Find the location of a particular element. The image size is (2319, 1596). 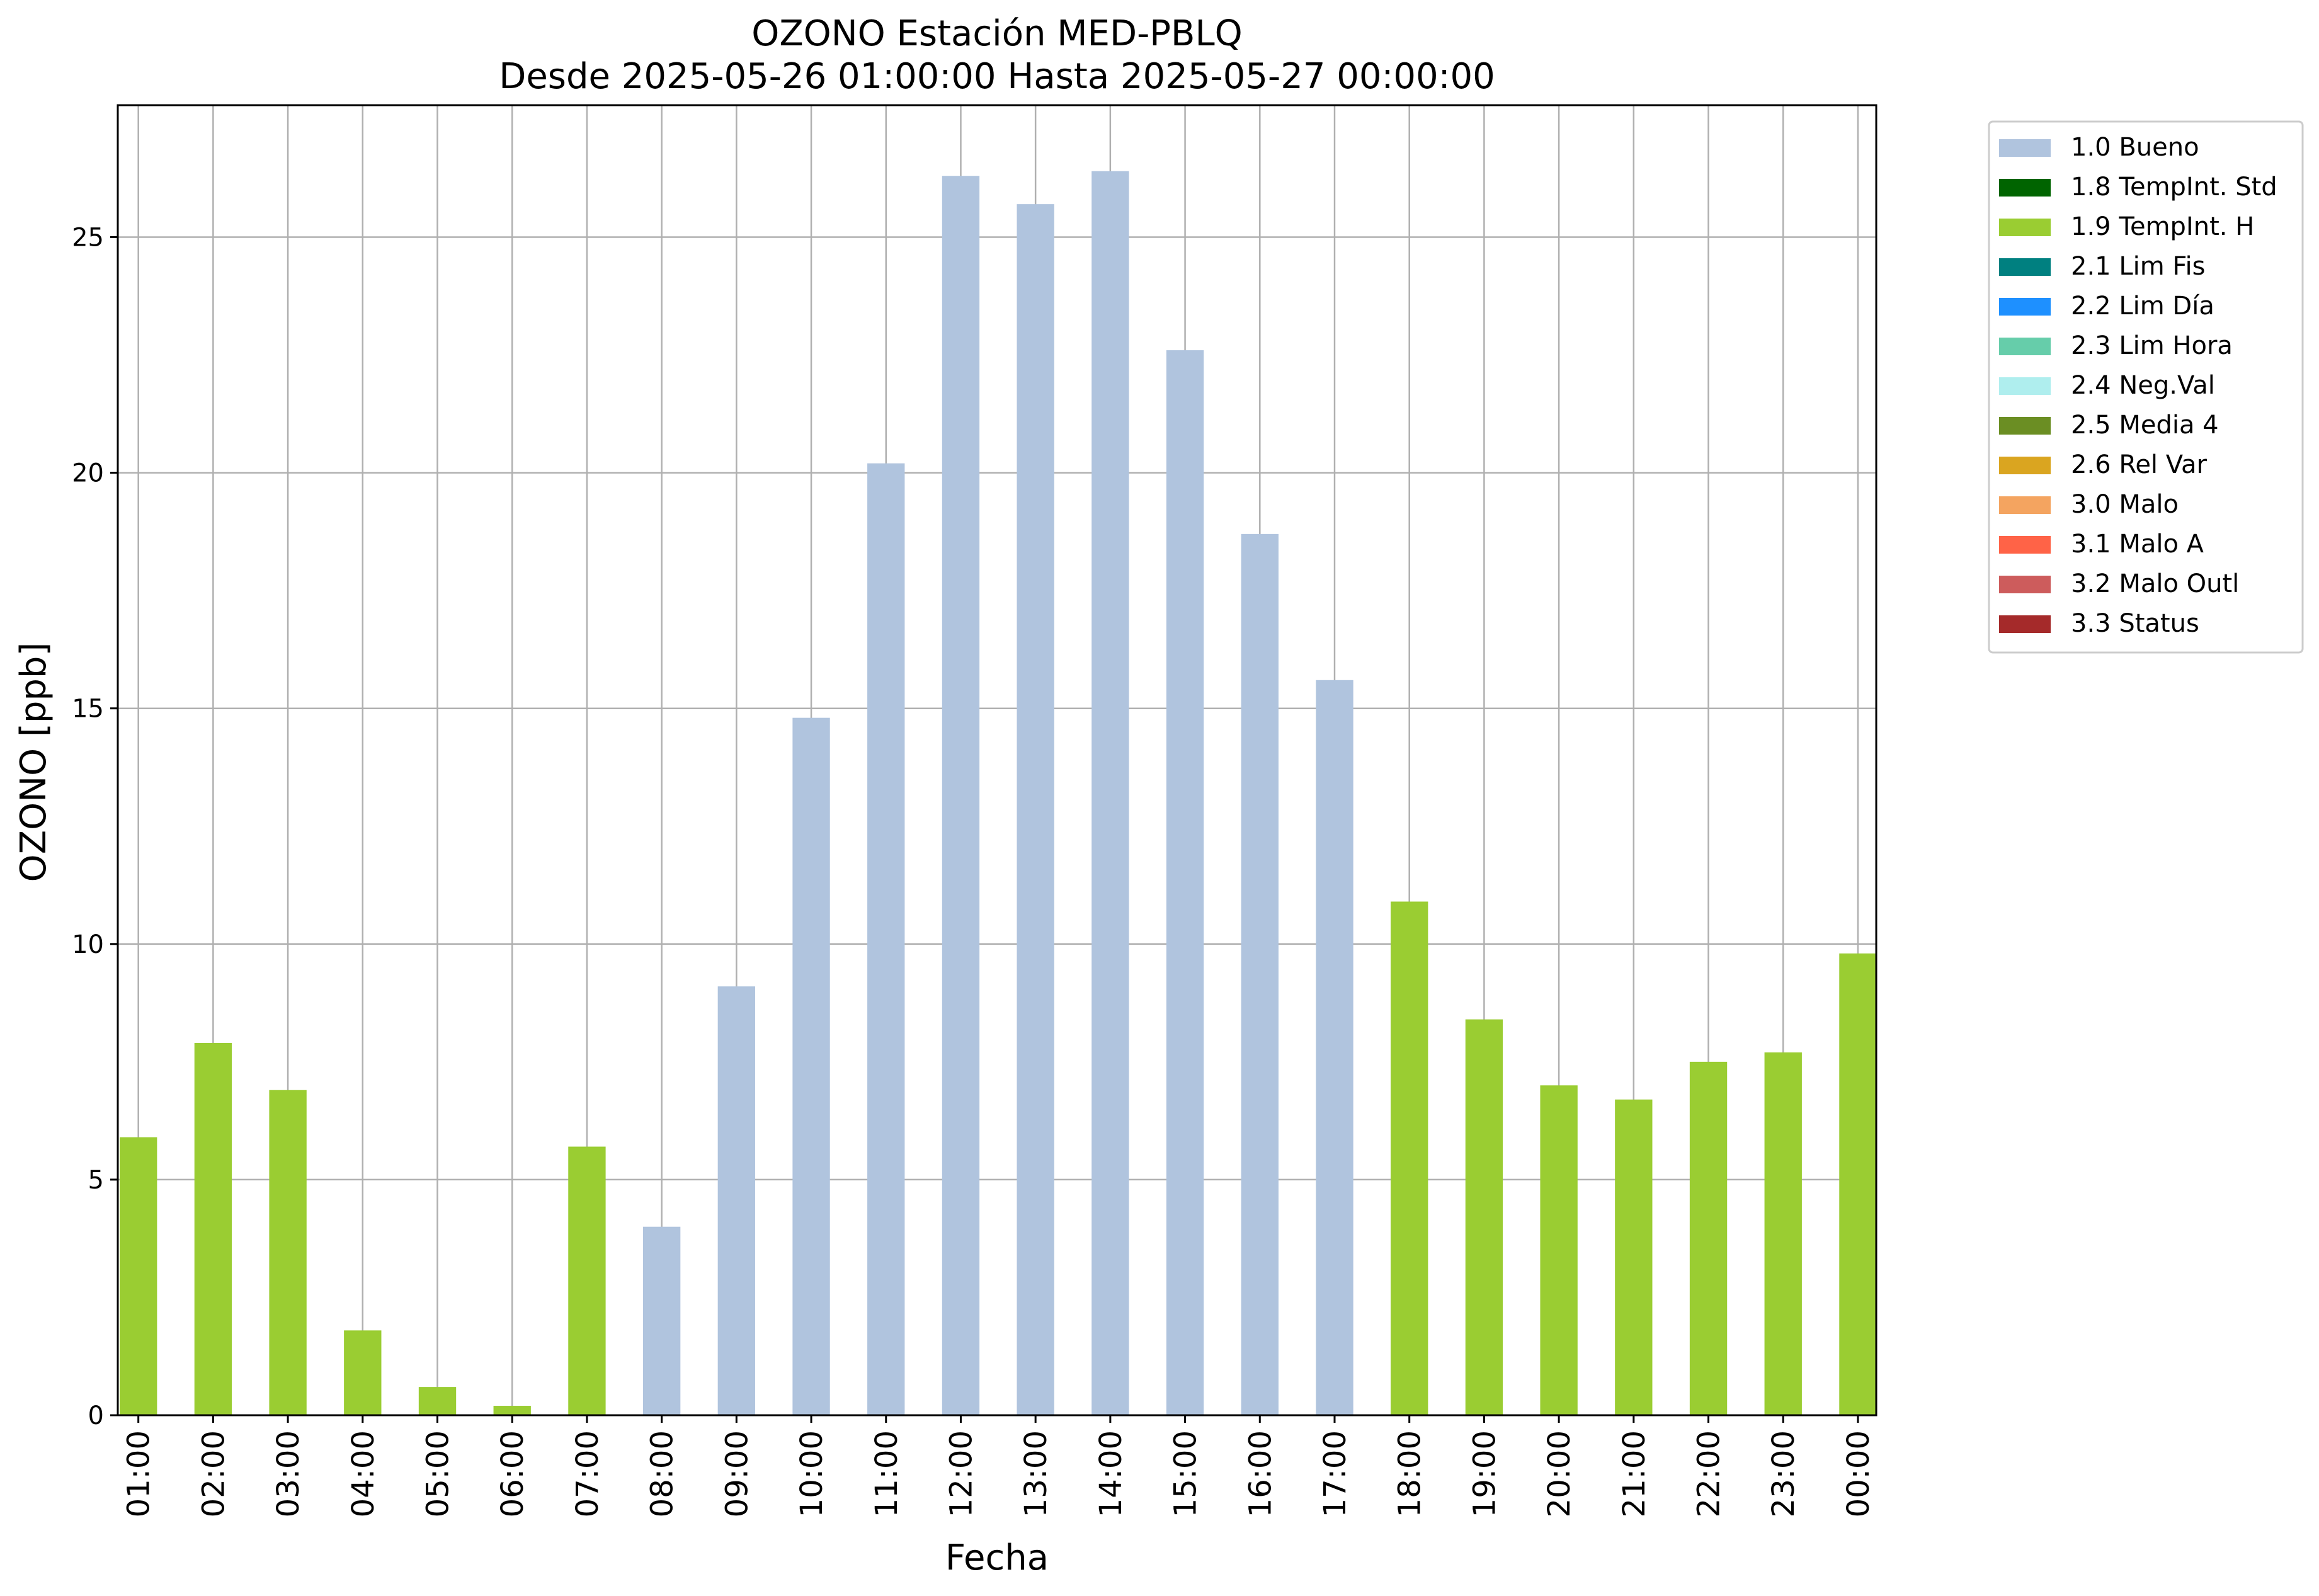

legend-label: 3.2 Malo Outl is located at coordinates (2155, 583).